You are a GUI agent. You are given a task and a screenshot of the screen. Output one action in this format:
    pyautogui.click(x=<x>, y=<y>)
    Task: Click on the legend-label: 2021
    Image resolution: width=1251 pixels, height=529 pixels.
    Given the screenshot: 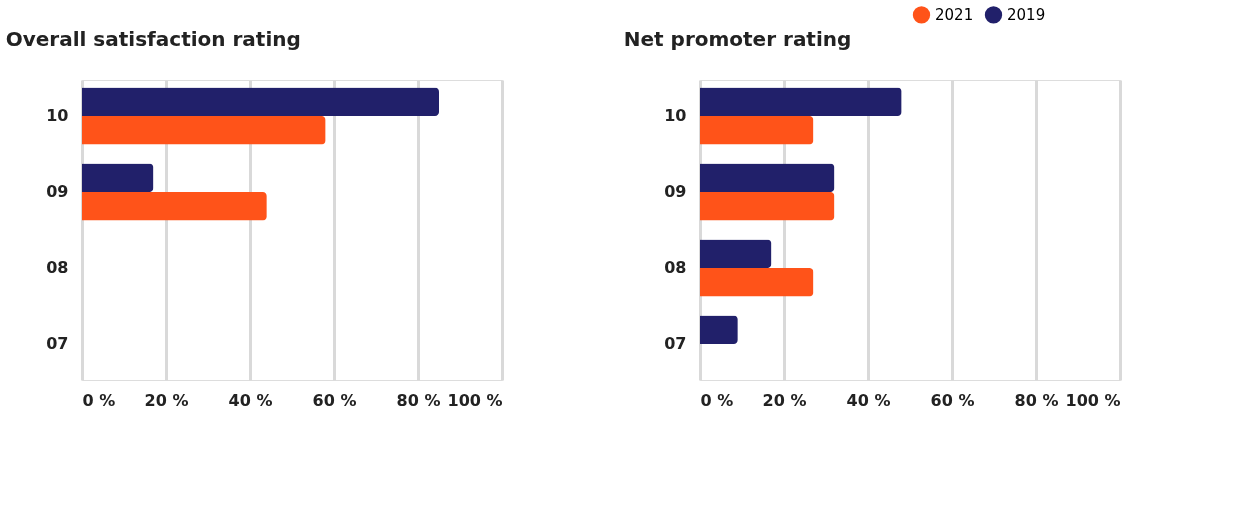 What is the action you would take?
    pyautogui.click(x=954, y=14)
    